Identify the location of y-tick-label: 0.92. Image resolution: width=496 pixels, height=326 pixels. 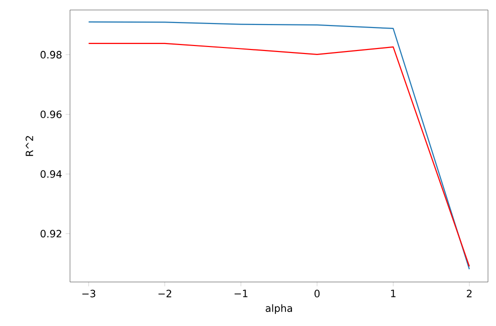
(51, 234).